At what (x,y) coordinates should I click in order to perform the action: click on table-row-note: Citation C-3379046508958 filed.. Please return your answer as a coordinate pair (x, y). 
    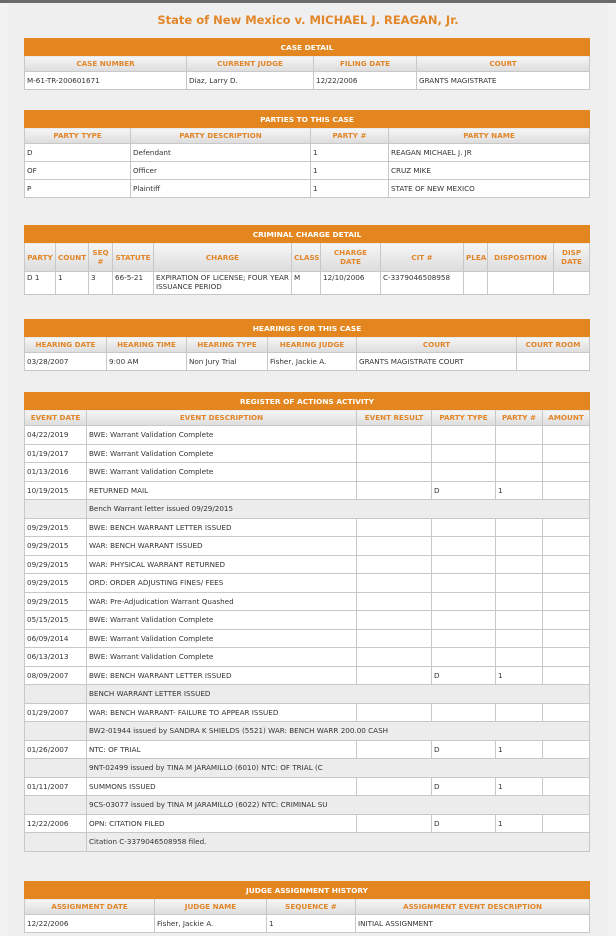
    Looking at the image, I should click on (307, 842).